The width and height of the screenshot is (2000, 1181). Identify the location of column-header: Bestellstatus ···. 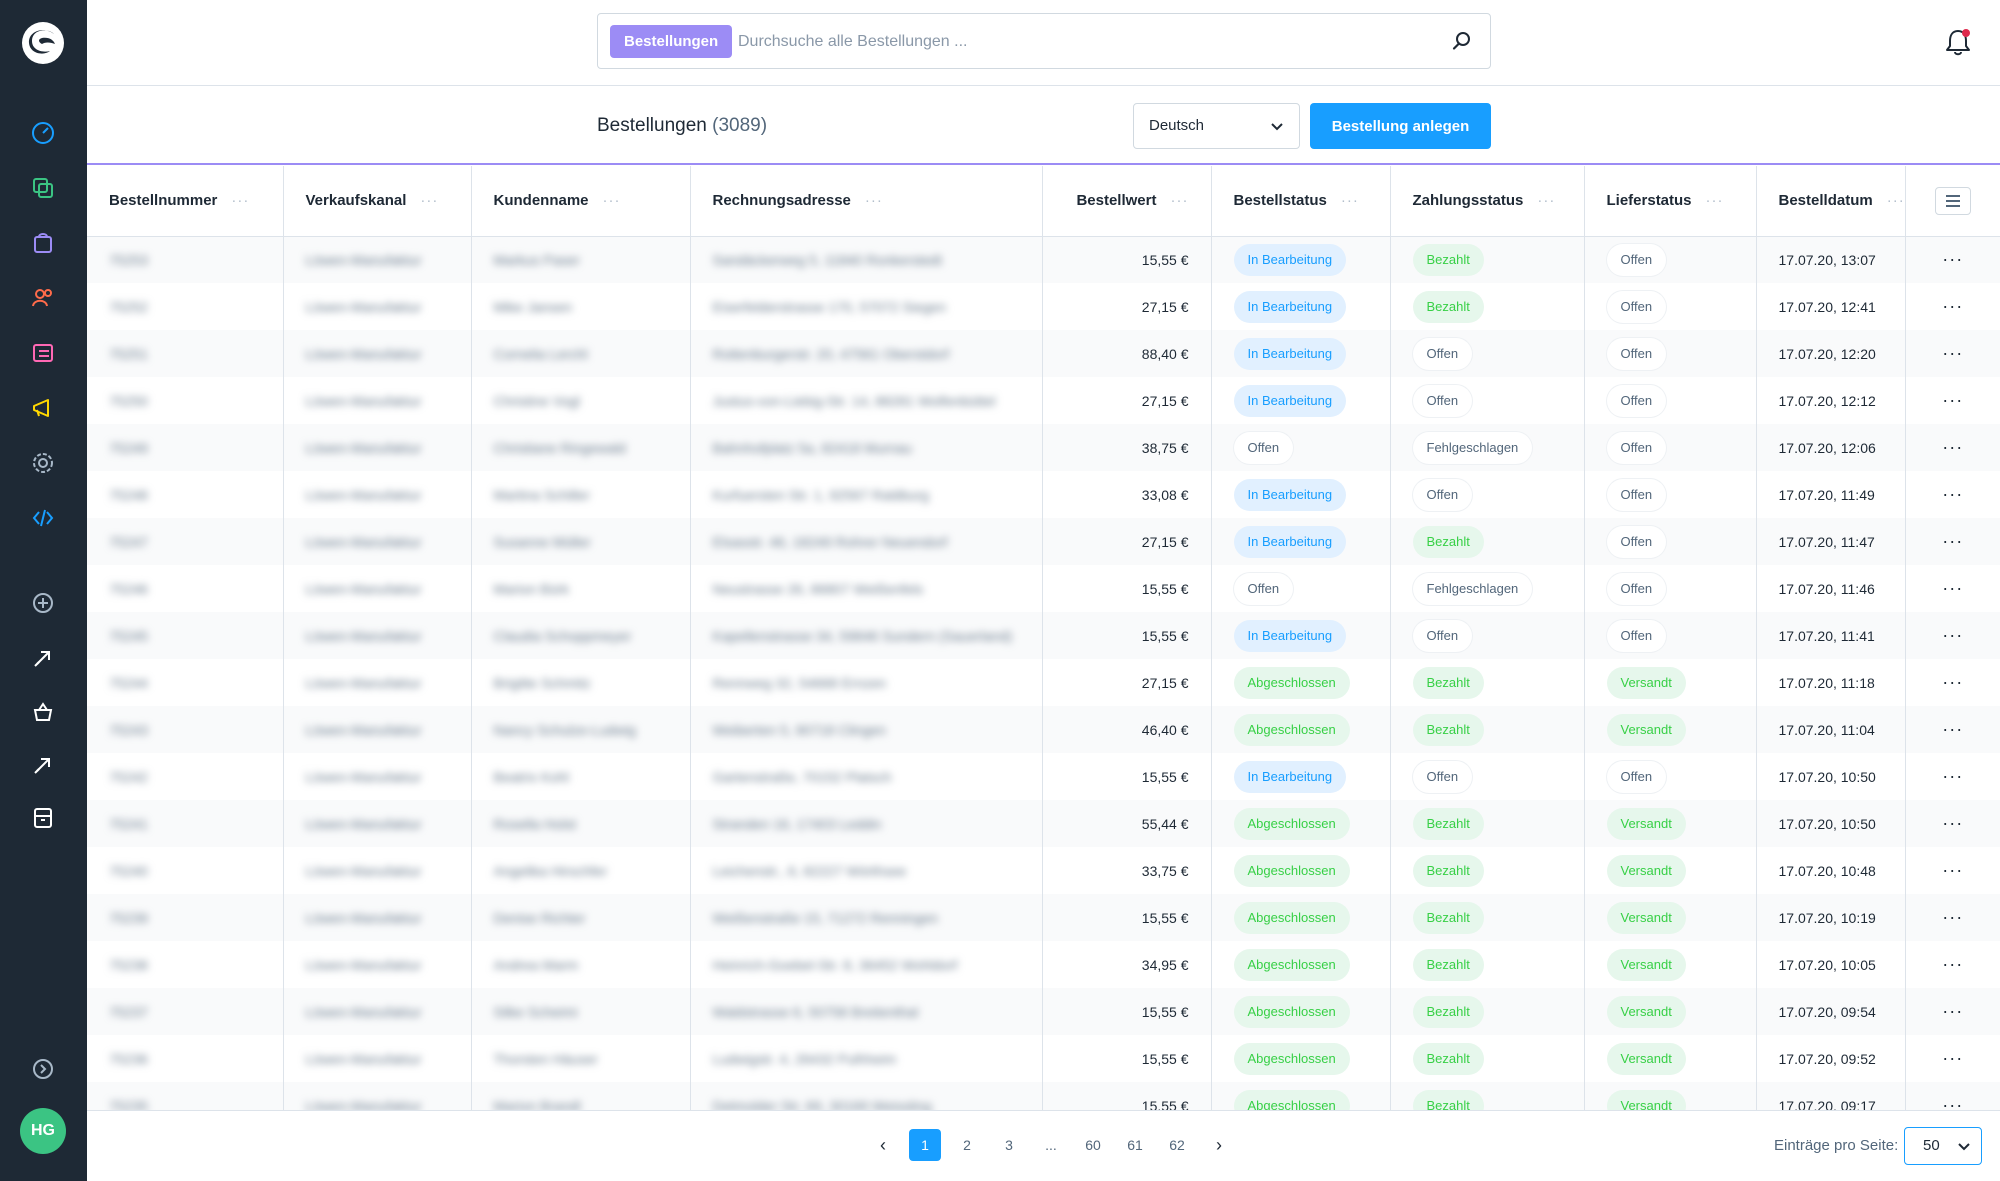
(1301, 201).